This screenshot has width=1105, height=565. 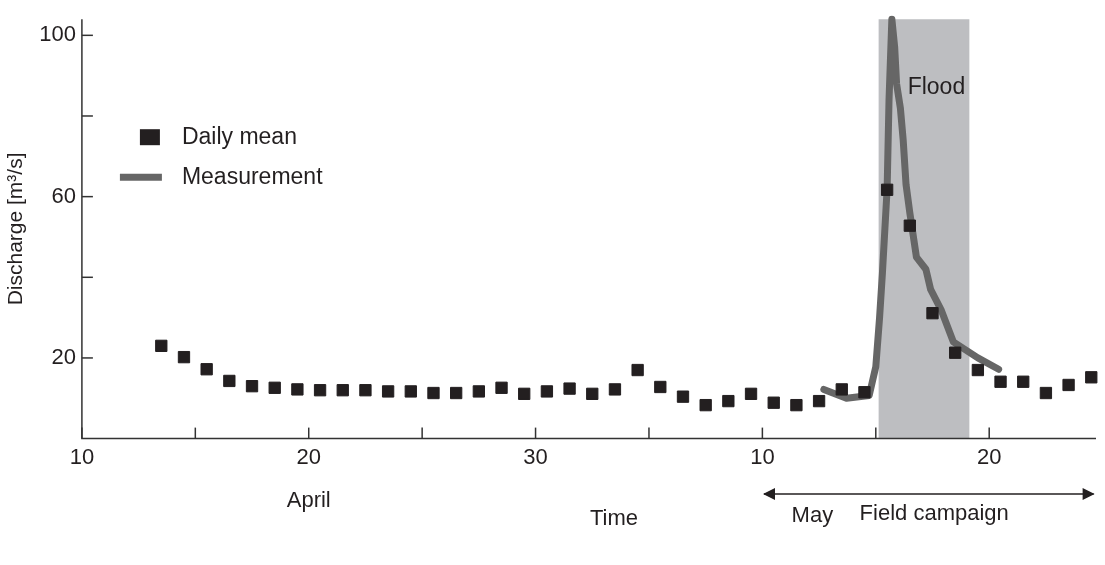 What do you see at coordinates (57, 34) in the screenshot?
I see `y-tick-label: 100` at bounding box center [57, 34].